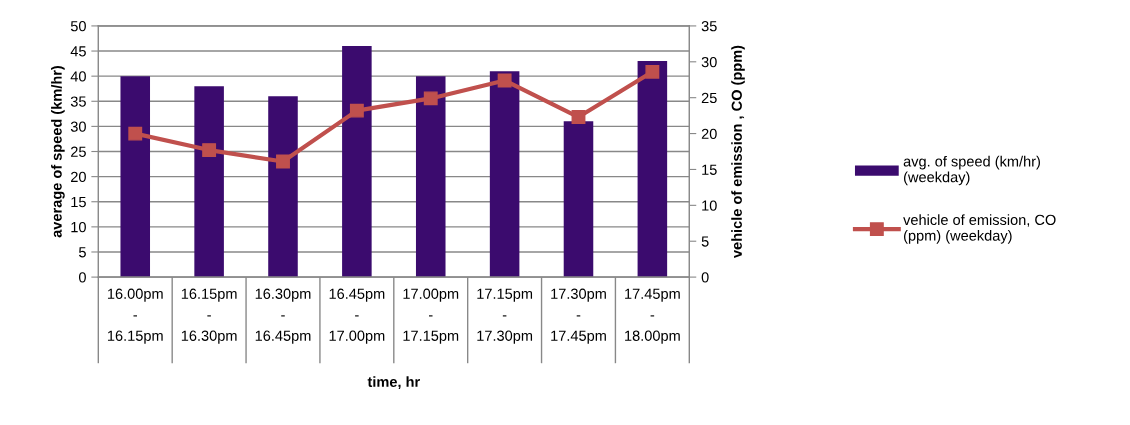 Image resolution: width=1130 pixels, height=425 pixels. What do you see at coordinates (283, 316) in the screenshot?
I see `x-tick-label: 16.30pm - 16.45pm` at bounding box center [283, 316].